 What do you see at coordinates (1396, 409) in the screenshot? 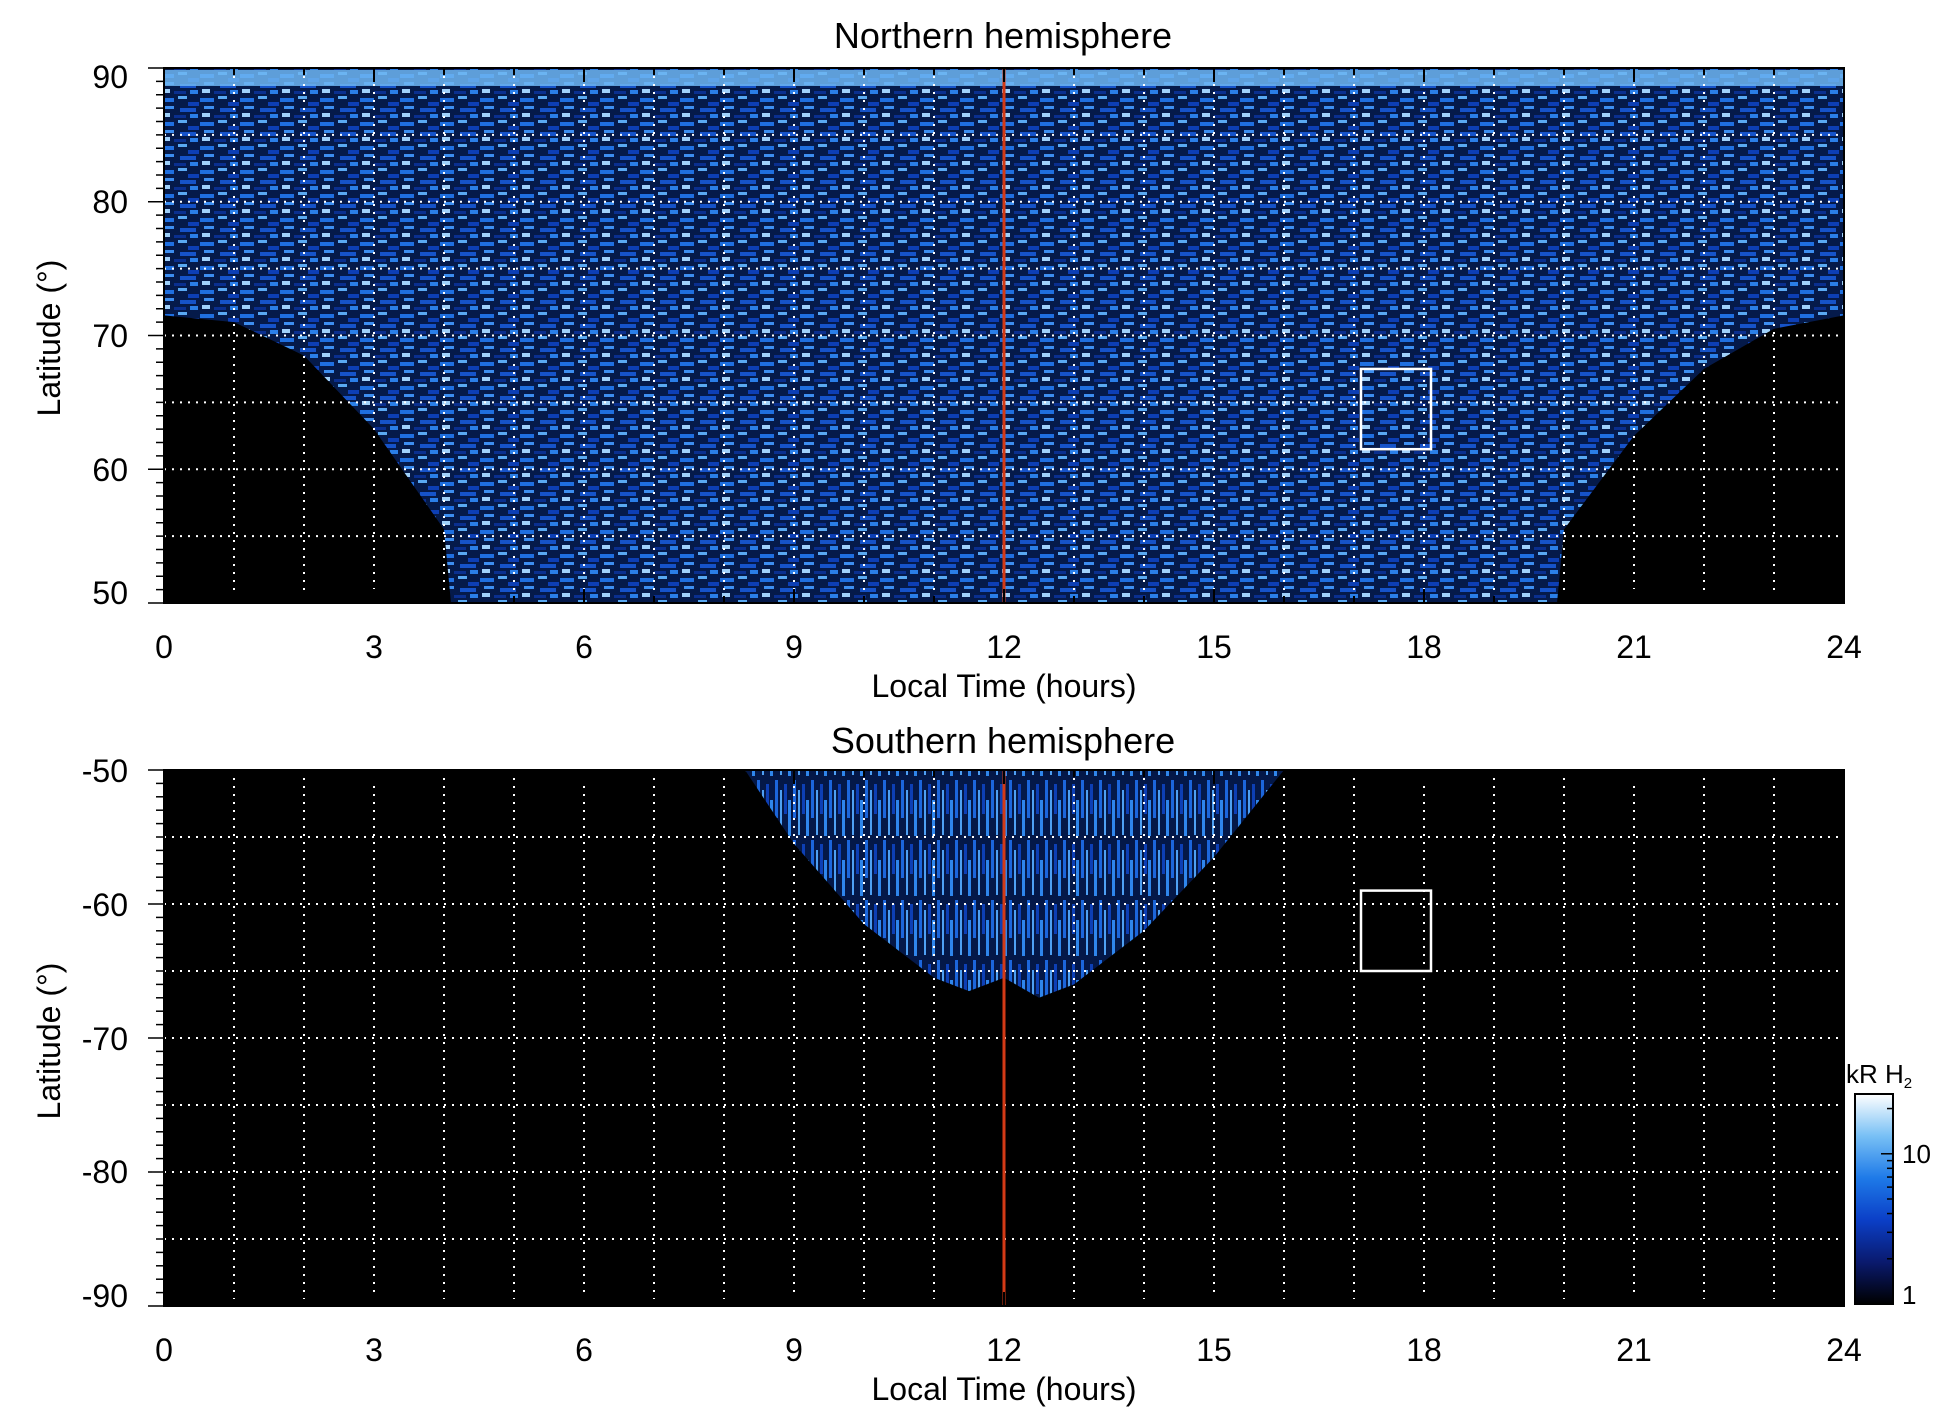
I see `north-region-box` at bounding box center [1396, 409].